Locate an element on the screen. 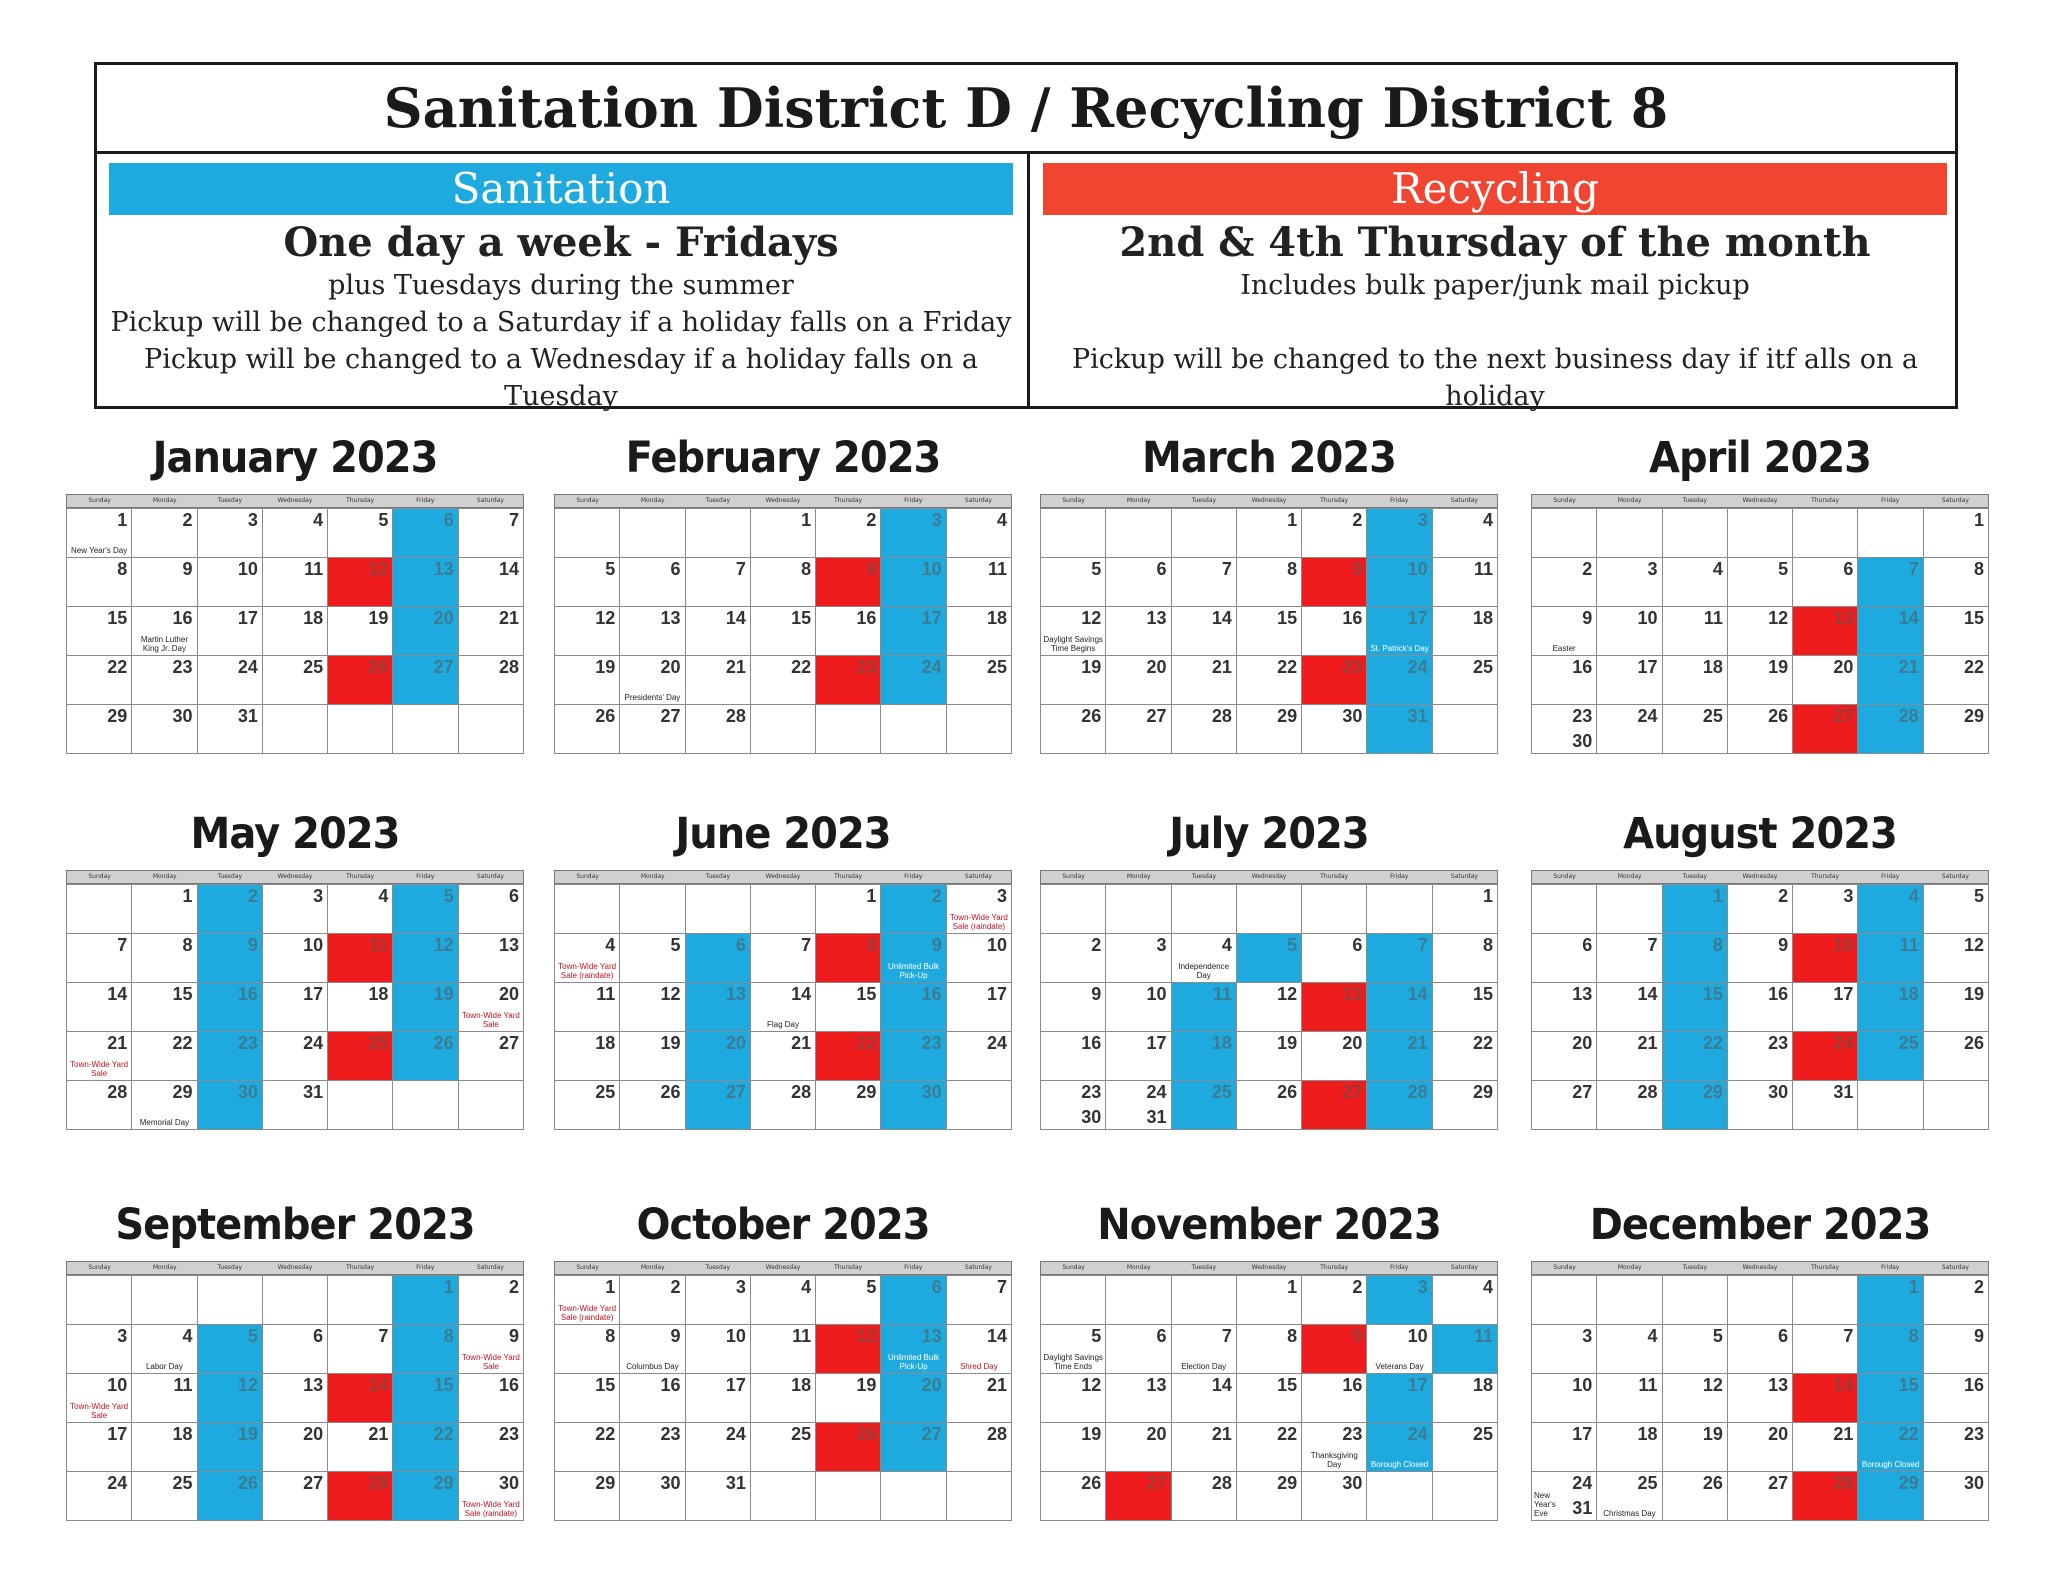 The width and height of the screenshot is (2048, 1583). day-cell: 30 is located at coordinates (1335, 1496).